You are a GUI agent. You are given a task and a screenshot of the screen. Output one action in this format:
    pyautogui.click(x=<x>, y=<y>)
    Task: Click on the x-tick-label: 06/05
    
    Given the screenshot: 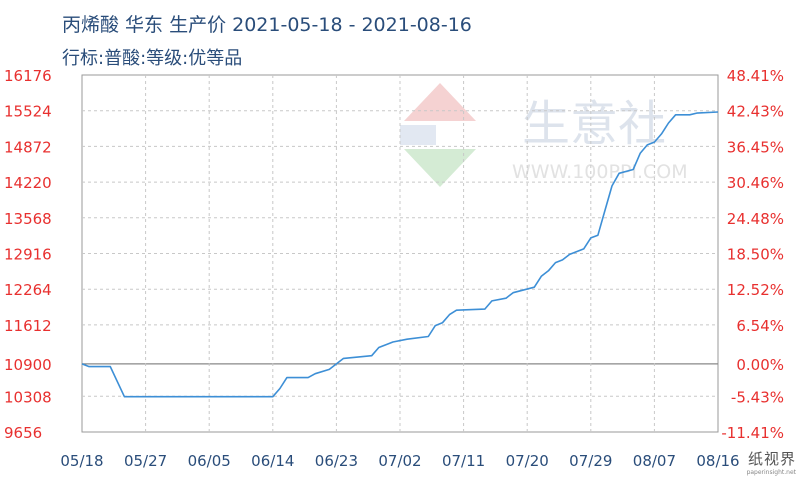 What is the action you would take?
    pyautogui.click(x=209, y=461)
    